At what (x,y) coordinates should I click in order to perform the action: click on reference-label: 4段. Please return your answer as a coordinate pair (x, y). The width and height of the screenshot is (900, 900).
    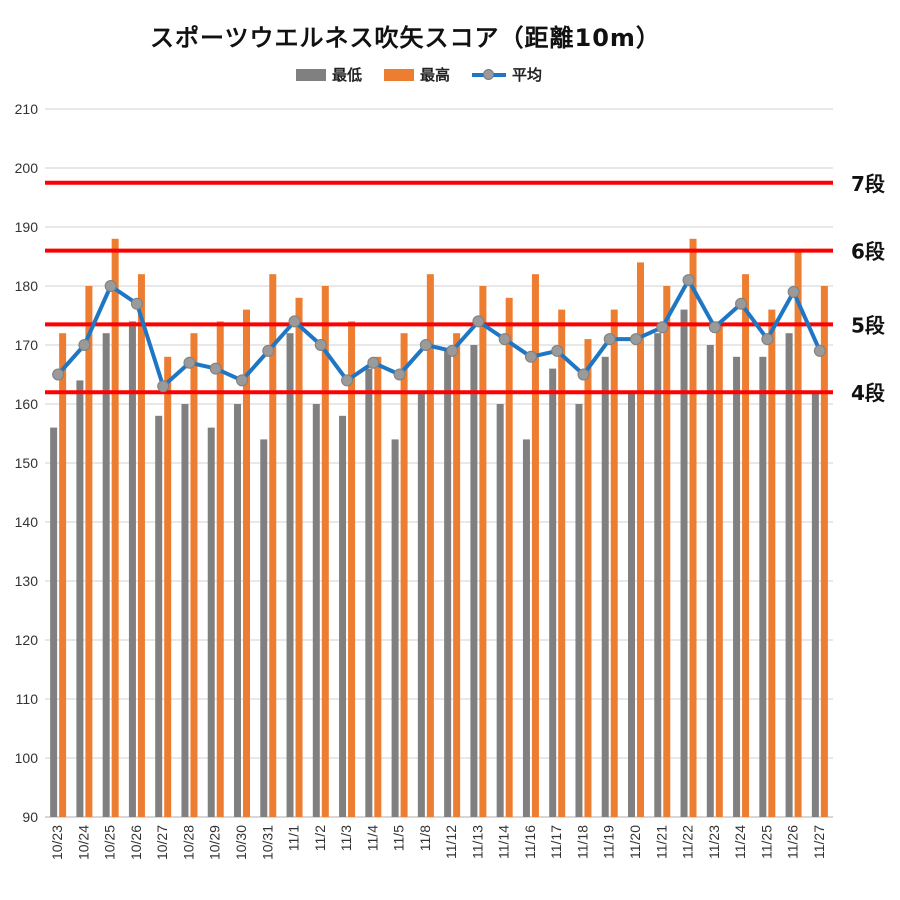
    Looking at the image, I should click on (868, 393).